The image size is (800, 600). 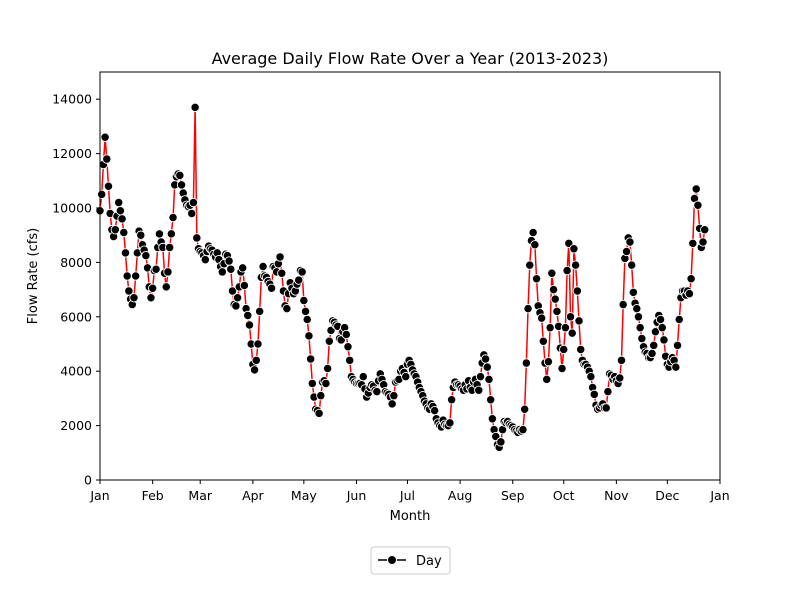 I want to click on x-tick-label: Oct, so click(x=564, y=495).